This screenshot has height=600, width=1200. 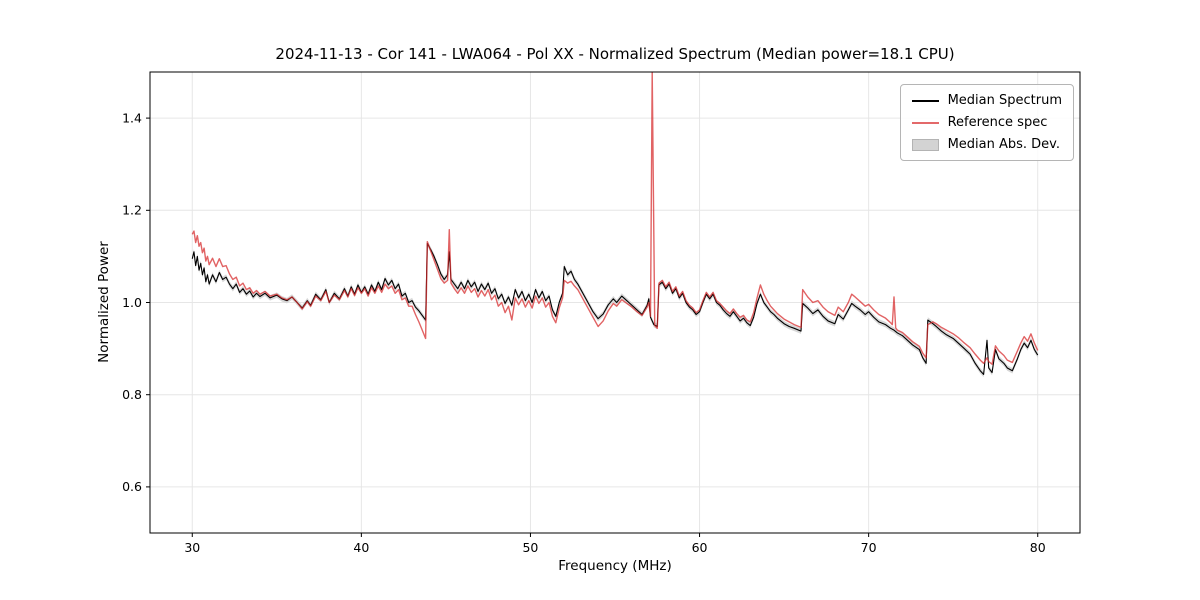 I want to click on x-tick-label: 50, so click(x=530, y=547).